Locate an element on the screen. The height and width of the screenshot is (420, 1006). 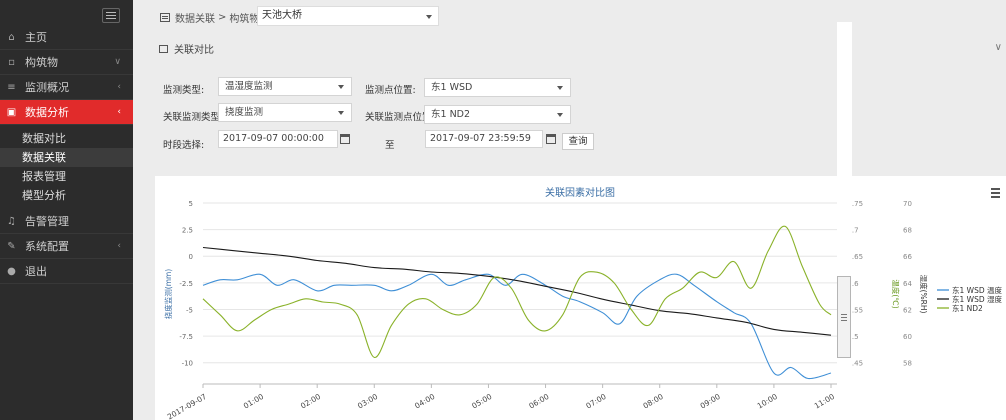
monitor-point-value: 东1 WSD is located at coordinates (452, 87).